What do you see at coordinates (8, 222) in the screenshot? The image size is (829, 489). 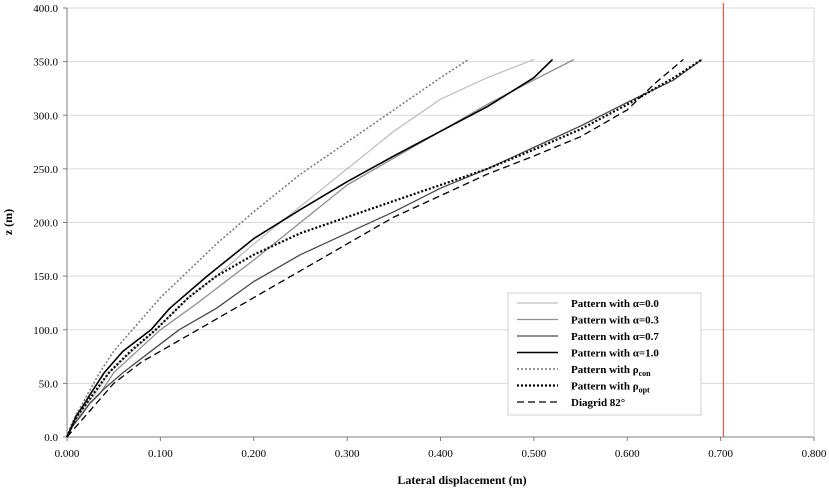 I see `y-axis-label: z (m)` at bounding box center [8, 222].